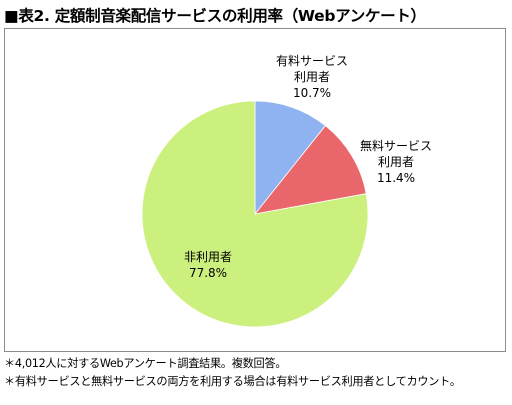  What do you see at coordinates (312, 61) in the screenshot?
I see `slice-name-label-0: 有料サービス` at bounding box center [312, 61].